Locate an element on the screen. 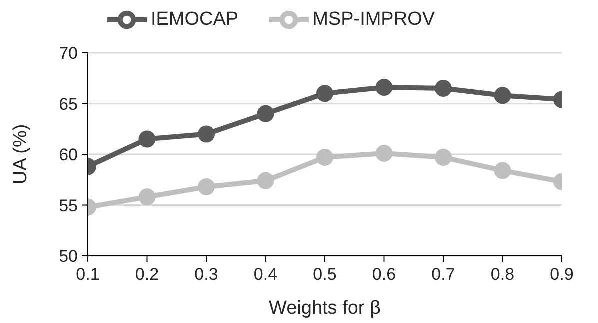 The width and height of the screenshot is (598, 323). x-tick-label: 0.3 is located at coordinates (206, 274).